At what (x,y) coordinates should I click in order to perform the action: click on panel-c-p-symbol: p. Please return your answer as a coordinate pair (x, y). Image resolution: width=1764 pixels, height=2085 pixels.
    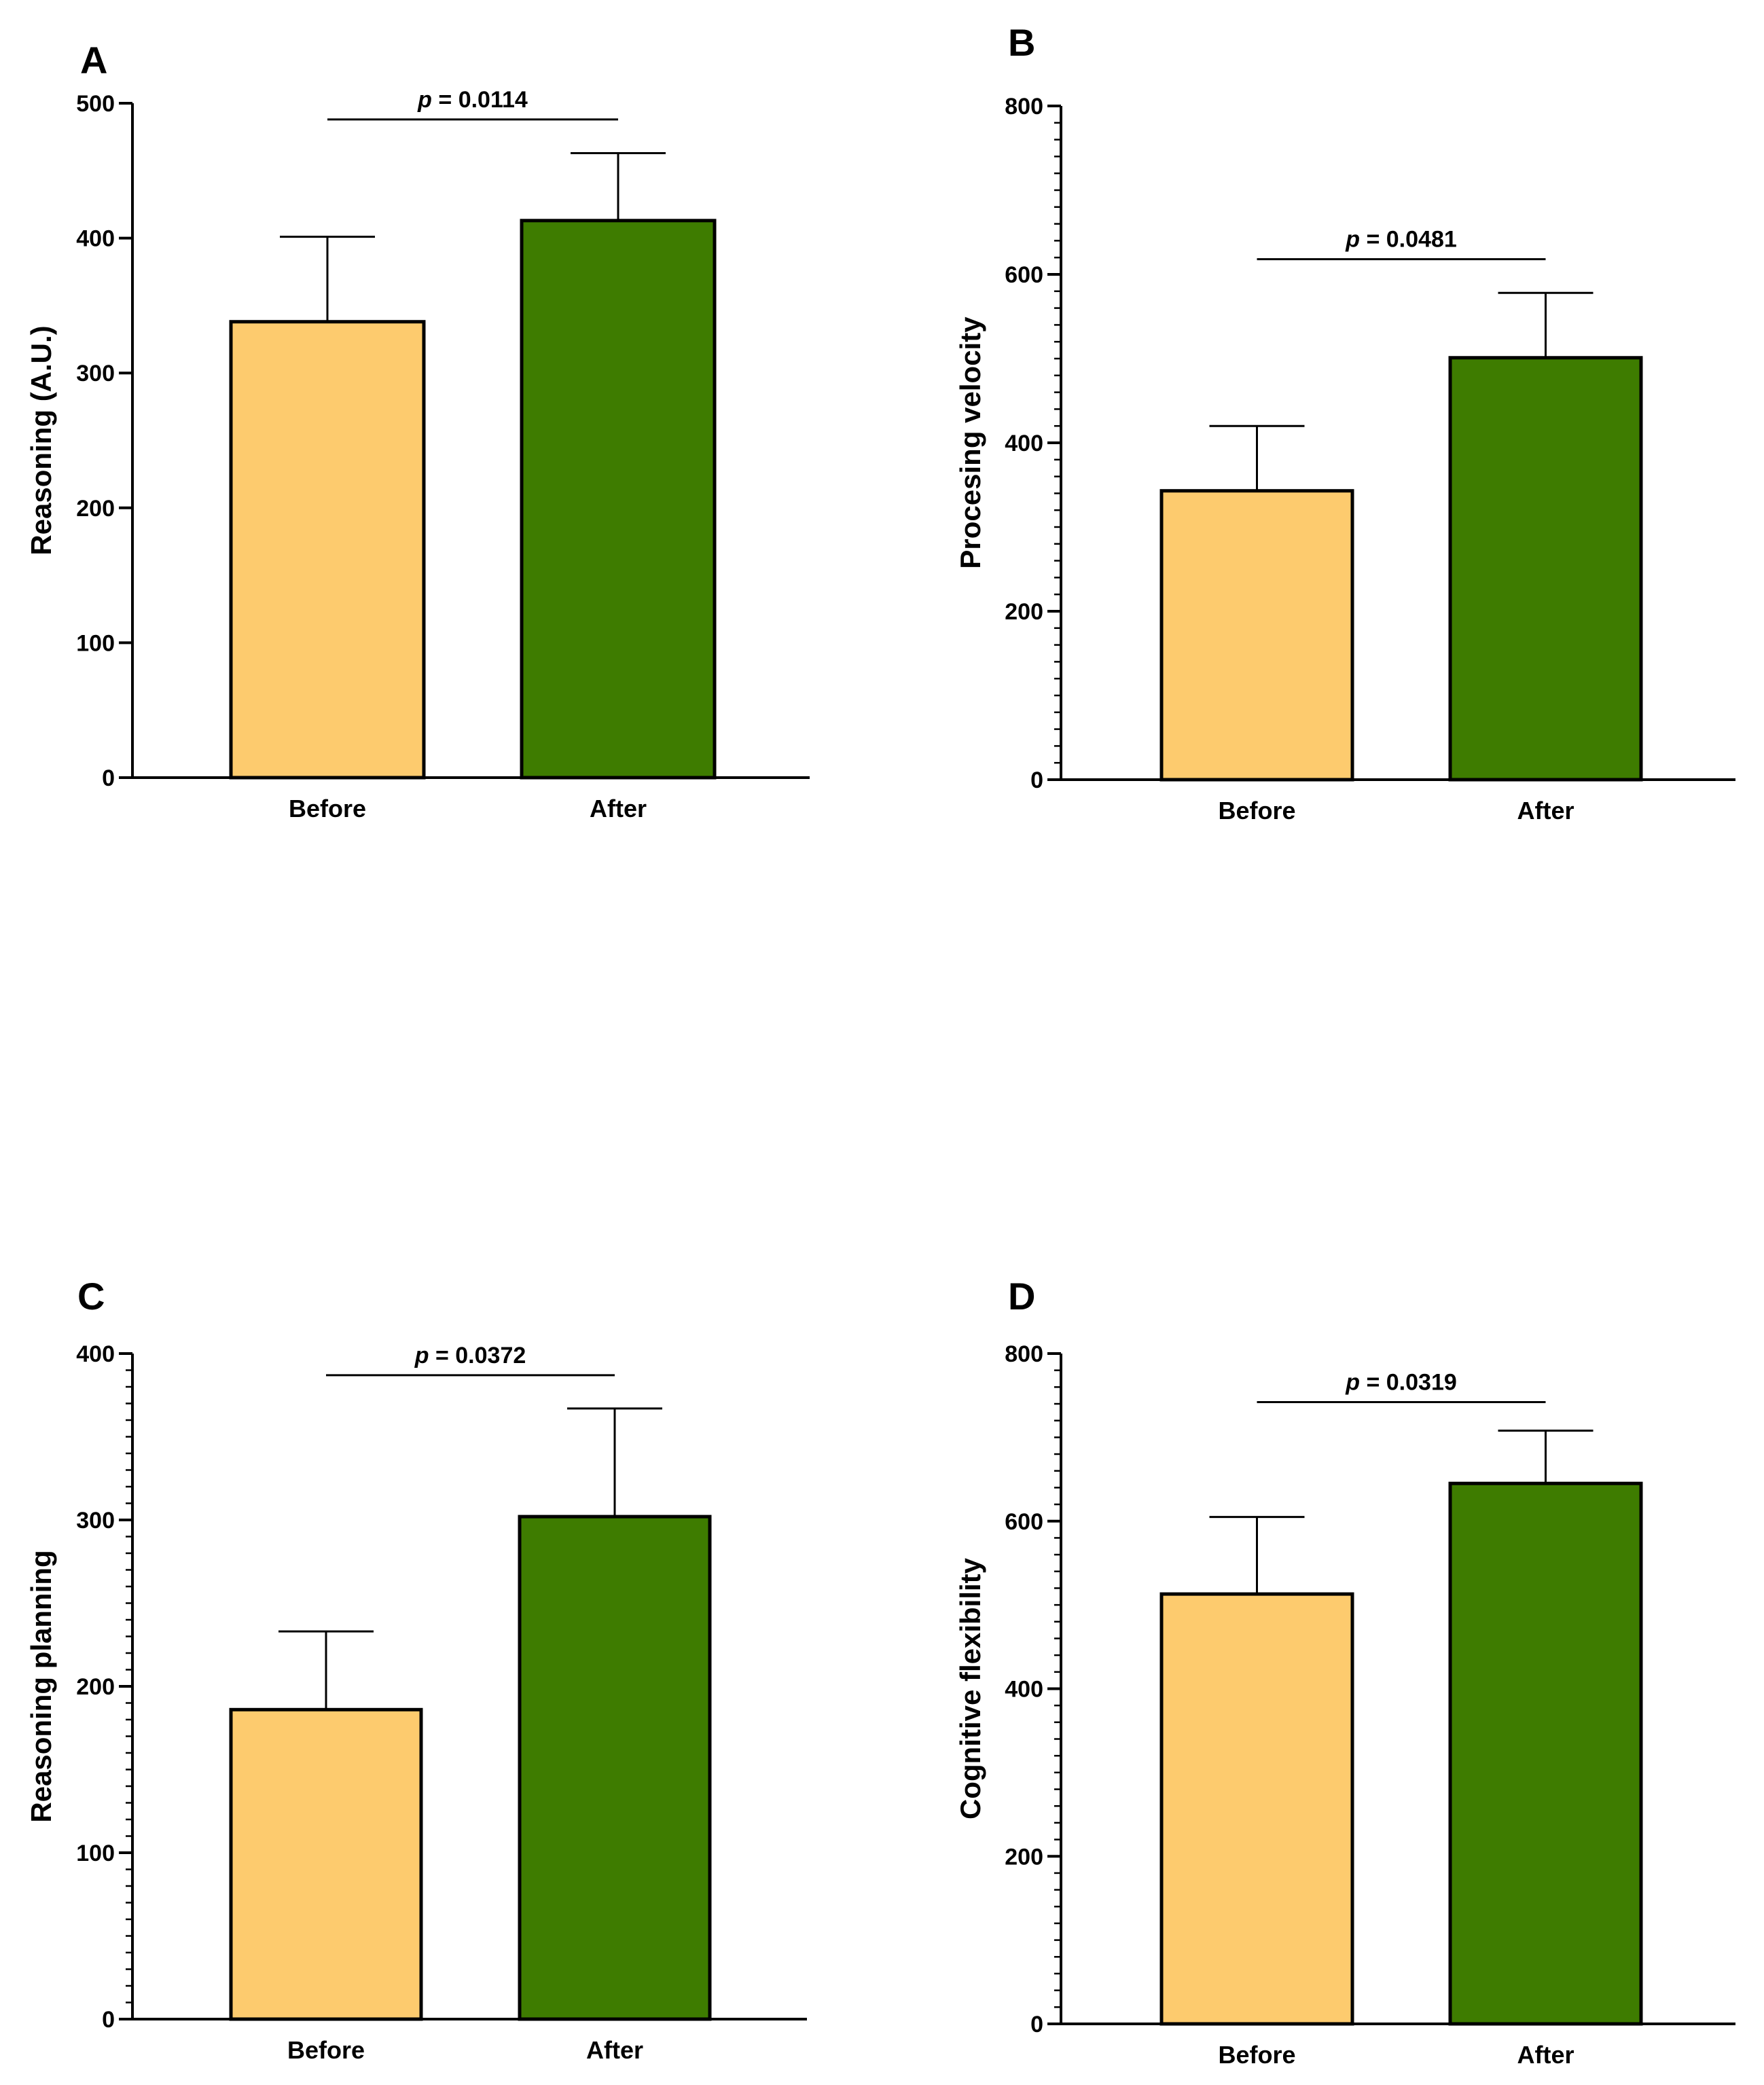
    Looking at the image, I should click on (421, 1355).